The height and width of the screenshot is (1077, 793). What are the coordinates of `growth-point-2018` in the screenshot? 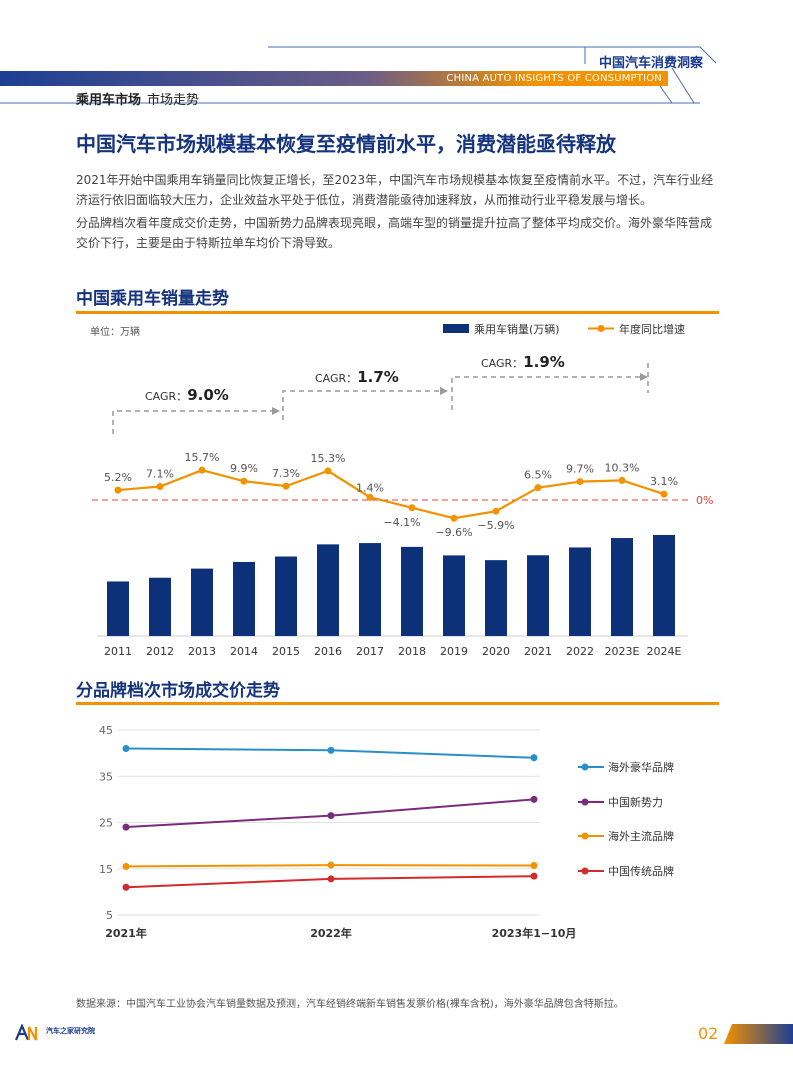 It's located at (412, 508).